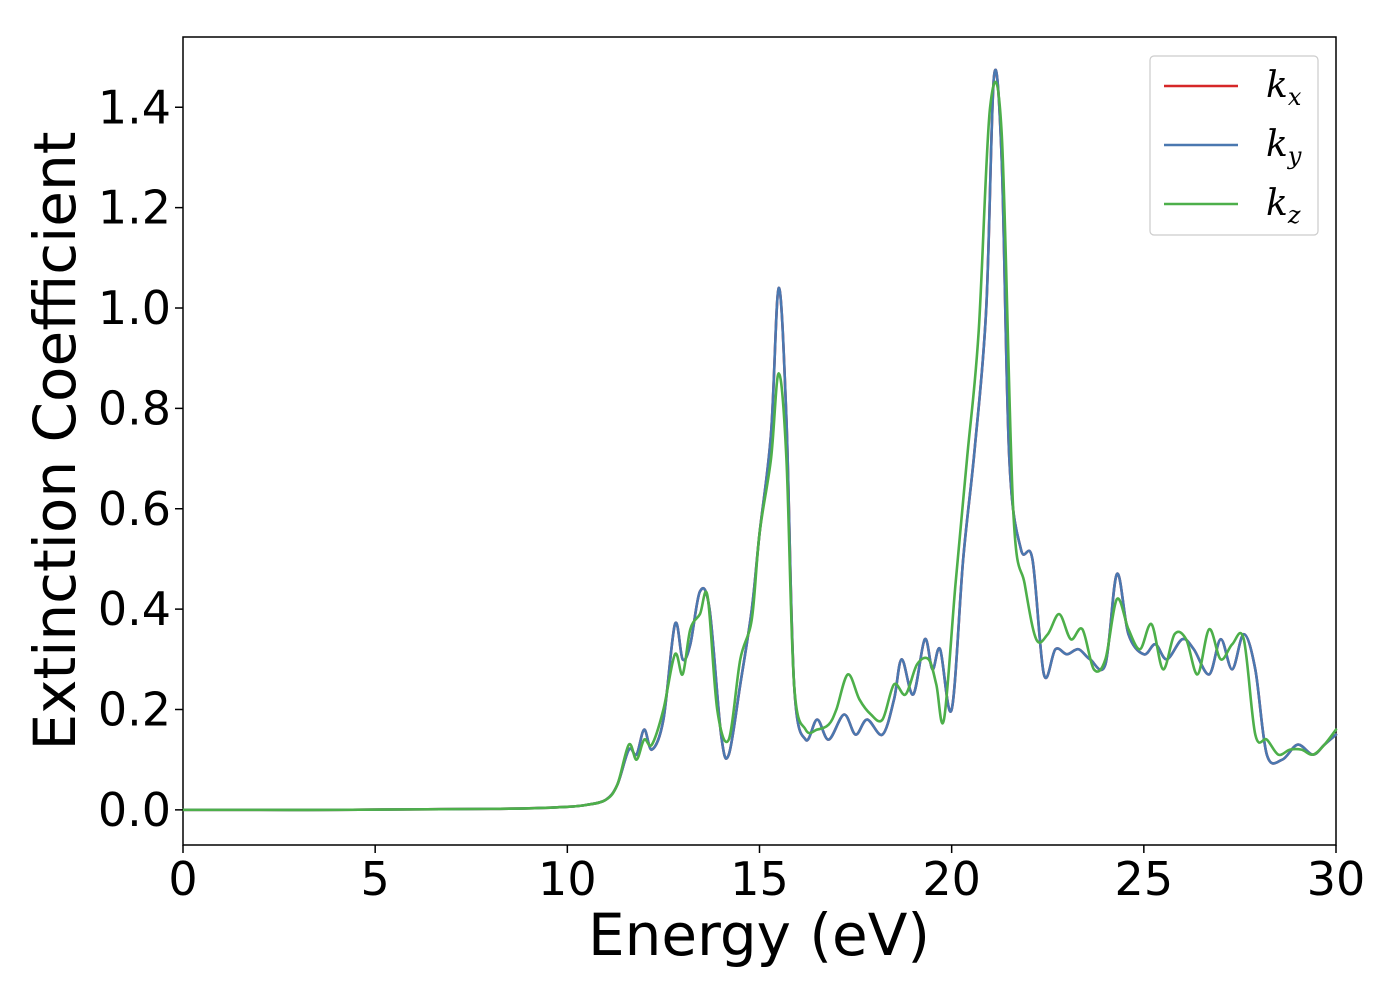  I want to click on x-tick-label: 10, so click(567, 879).